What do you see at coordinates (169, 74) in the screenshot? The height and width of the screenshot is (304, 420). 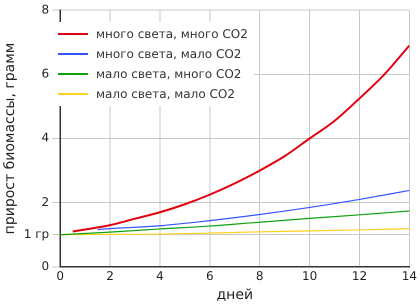 I see `legend-label: мало света, много CO2` at bounding box center [169, 74].